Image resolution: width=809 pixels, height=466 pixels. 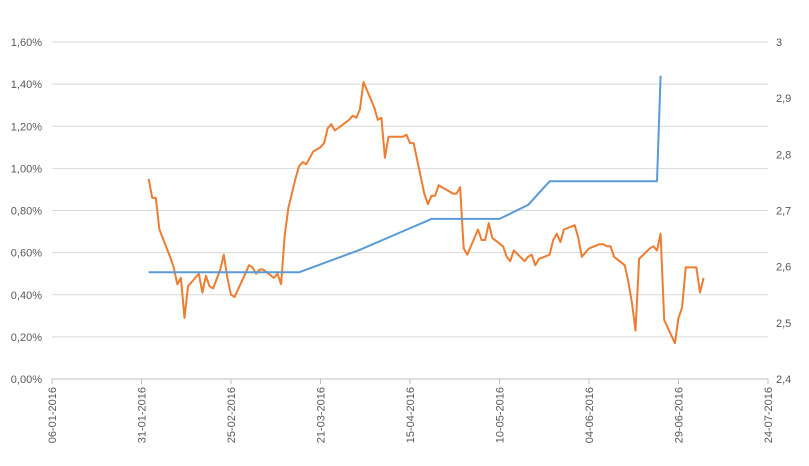 I want to click on x-axis-tick-label: 21-03-2016, so click(x=322, y=415).